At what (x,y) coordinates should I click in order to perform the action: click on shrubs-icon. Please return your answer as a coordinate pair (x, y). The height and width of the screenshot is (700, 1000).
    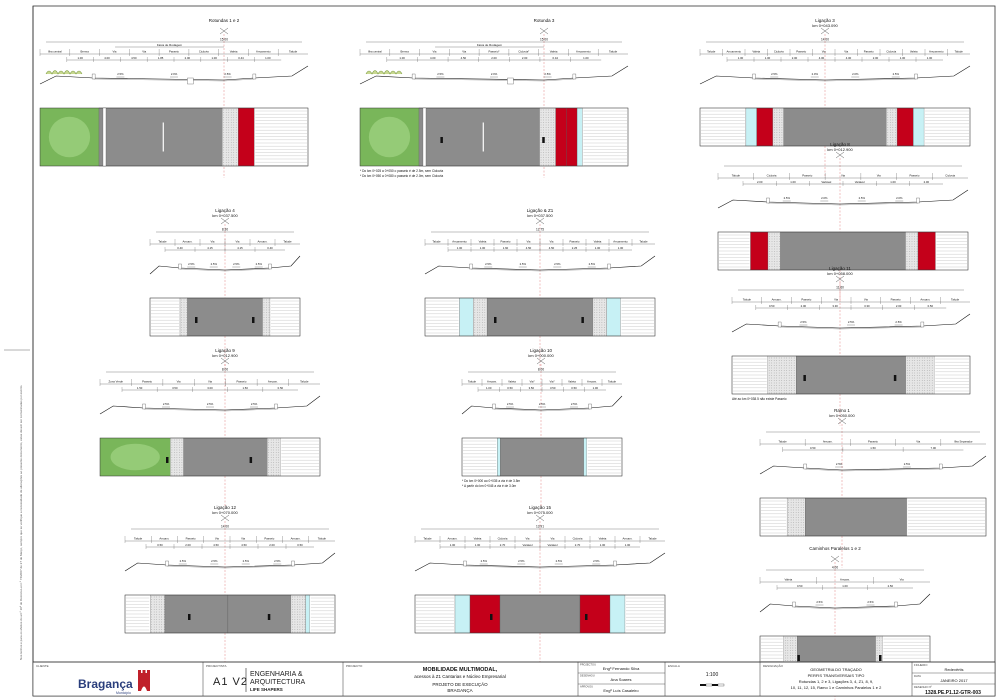
    Looking at the image, I should click on (384, 72).